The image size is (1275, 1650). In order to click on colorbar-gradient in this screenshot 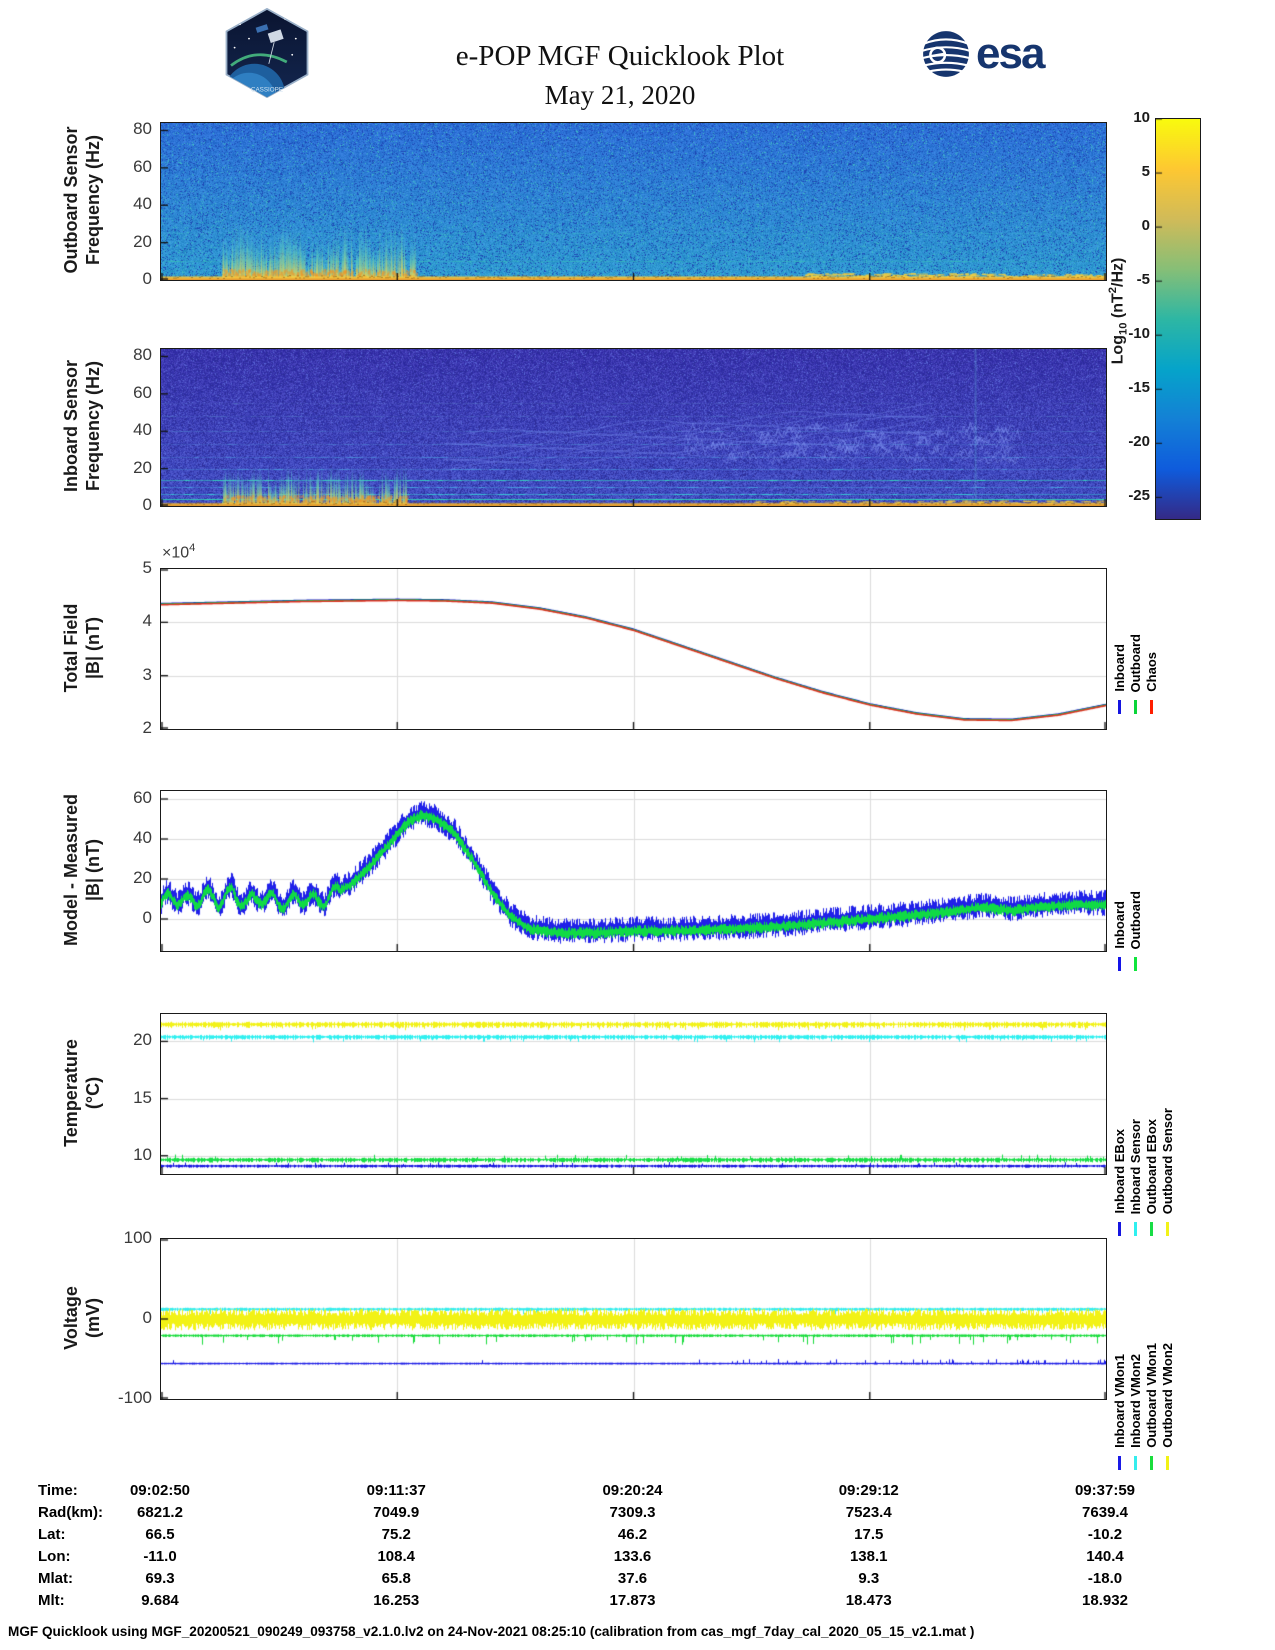, I will do `click(1178, 319)`.